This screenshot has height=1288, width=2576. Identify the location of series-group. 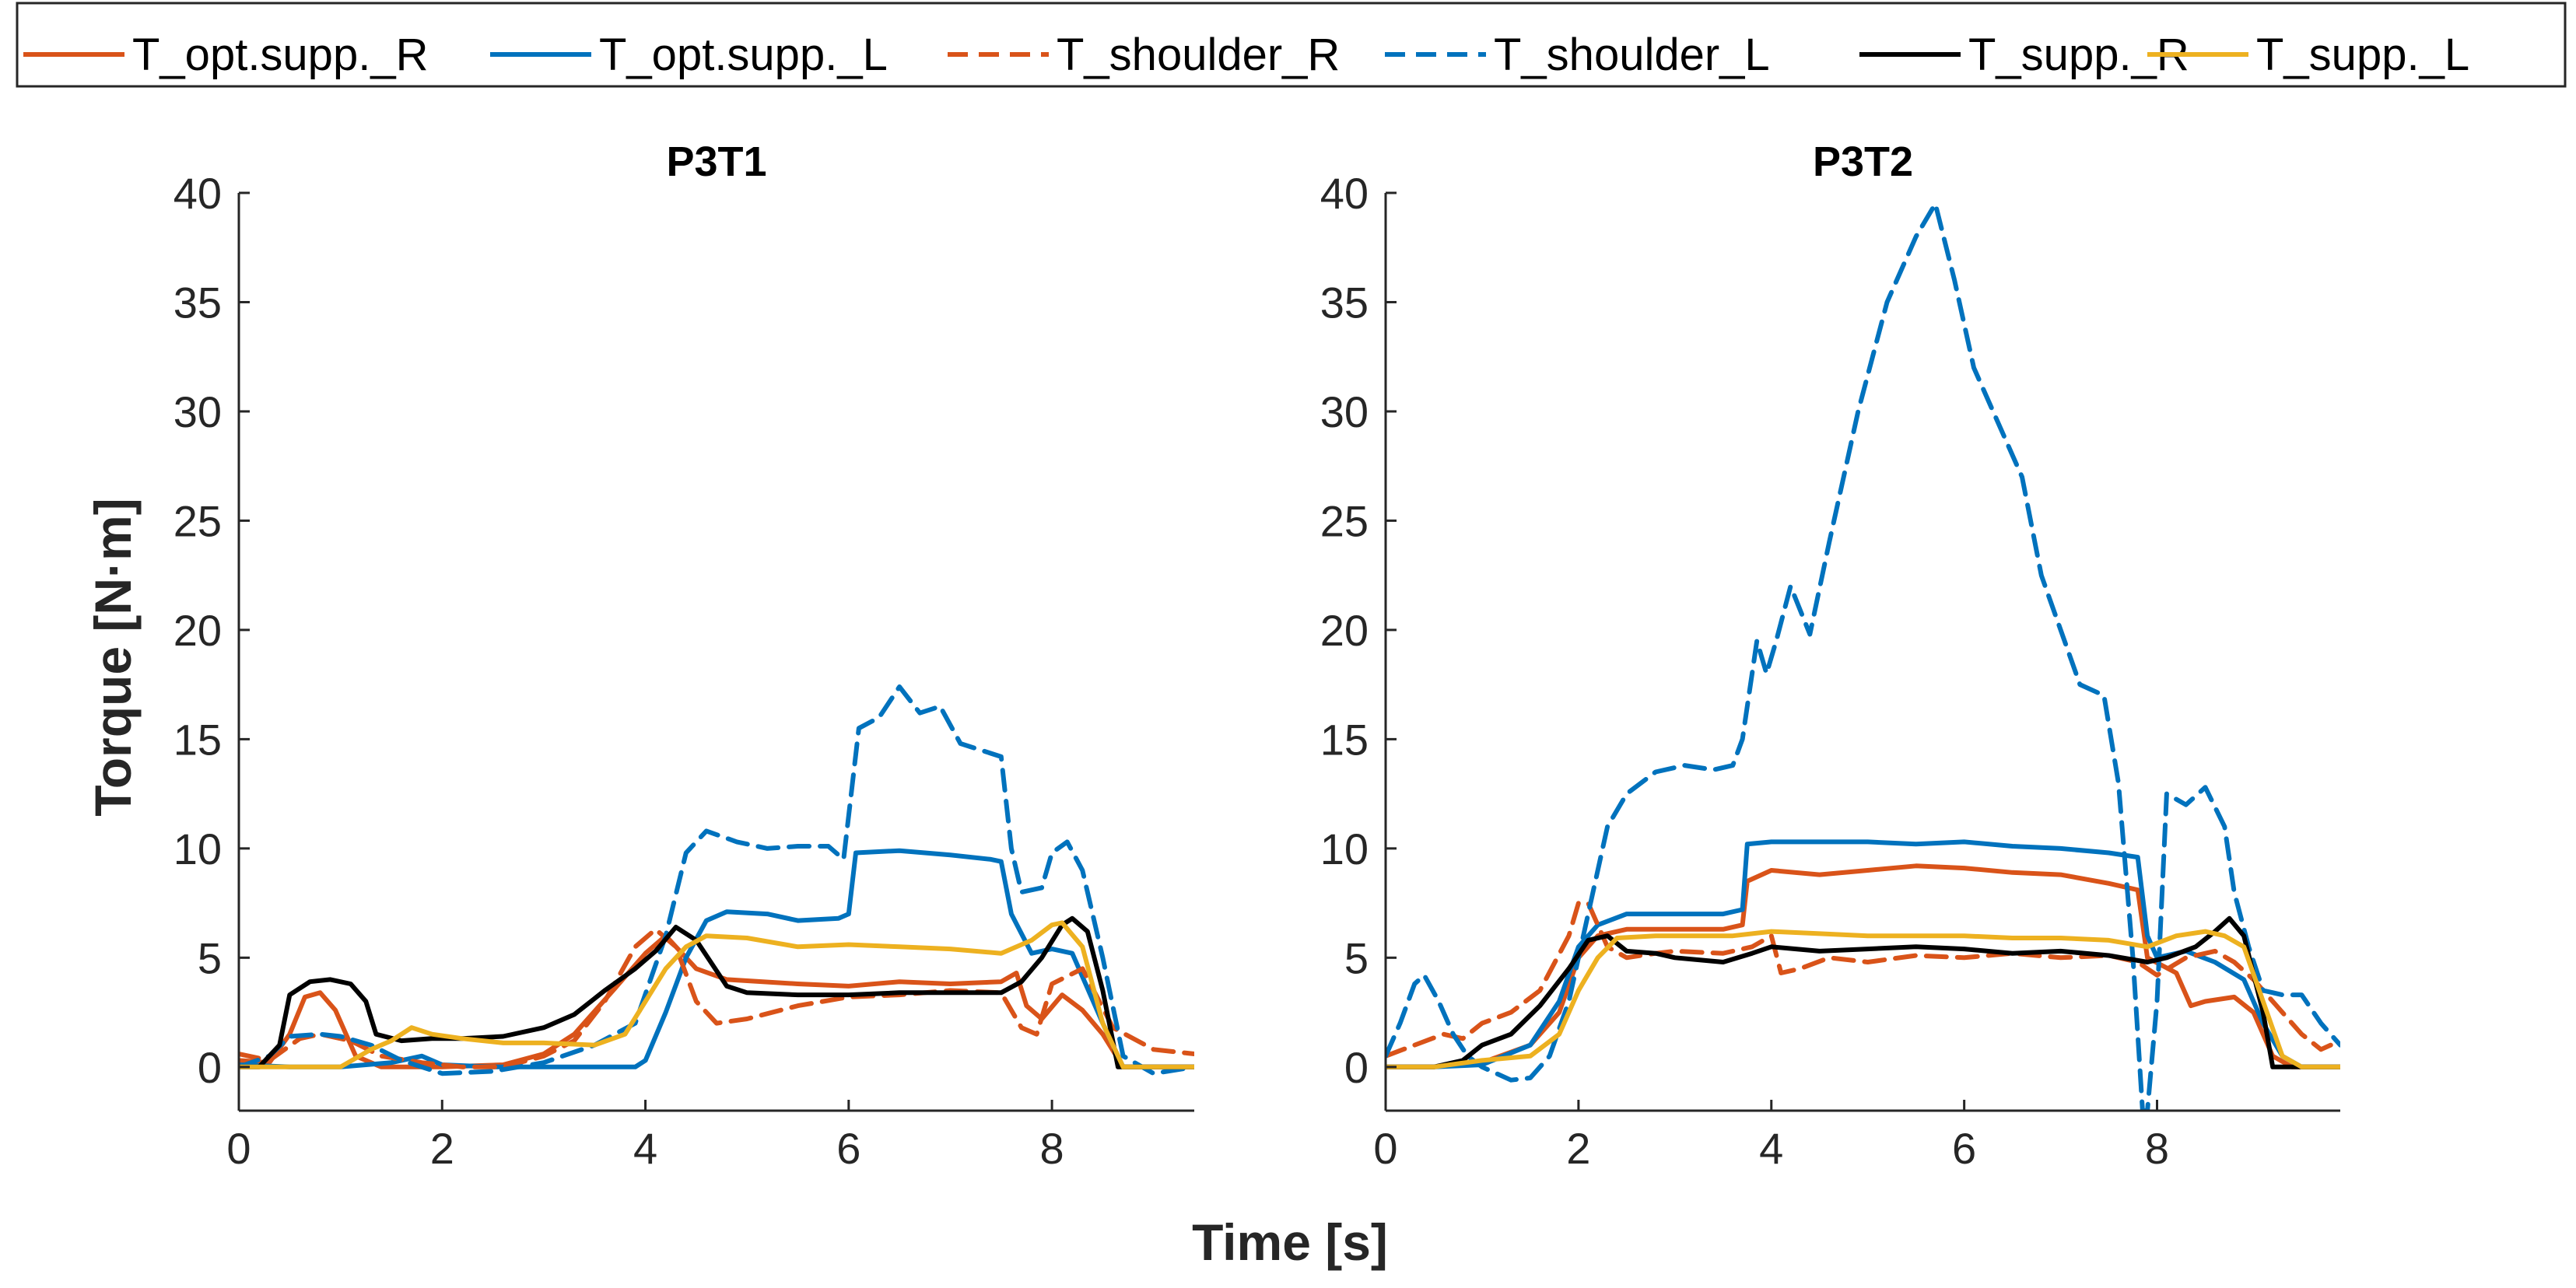
(717, 880).